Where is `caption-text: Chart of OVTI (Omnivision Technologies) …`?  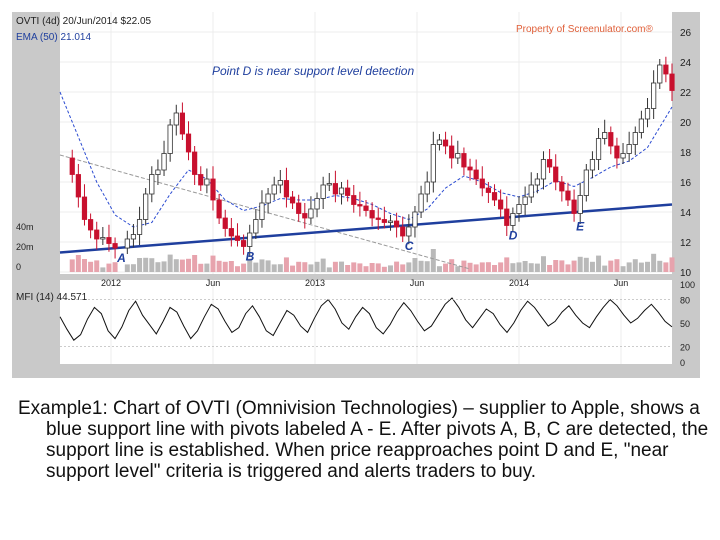 caption-text: Chart of OVTI (Omnivision Technologies) … is located at coordinates (377, 440).